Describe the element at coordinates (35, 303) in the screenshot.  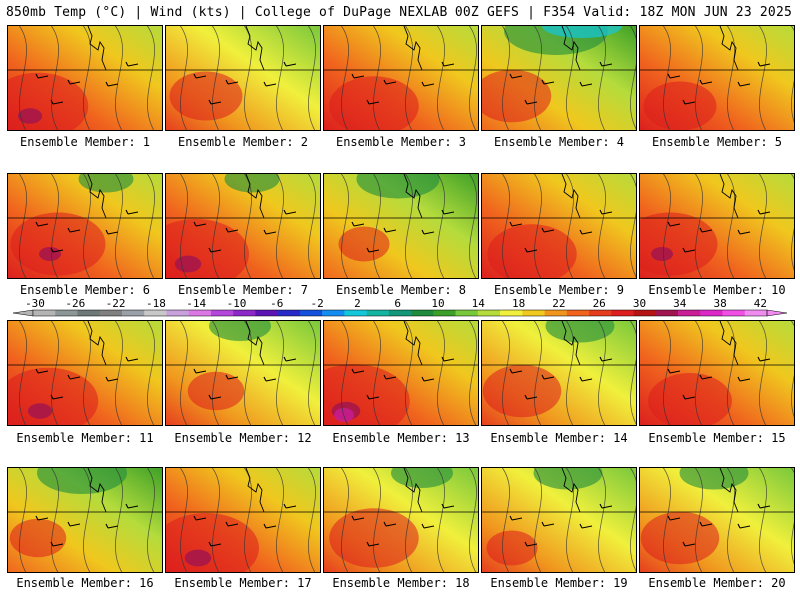
I see `colorbar-tick-label: -30` at that location.